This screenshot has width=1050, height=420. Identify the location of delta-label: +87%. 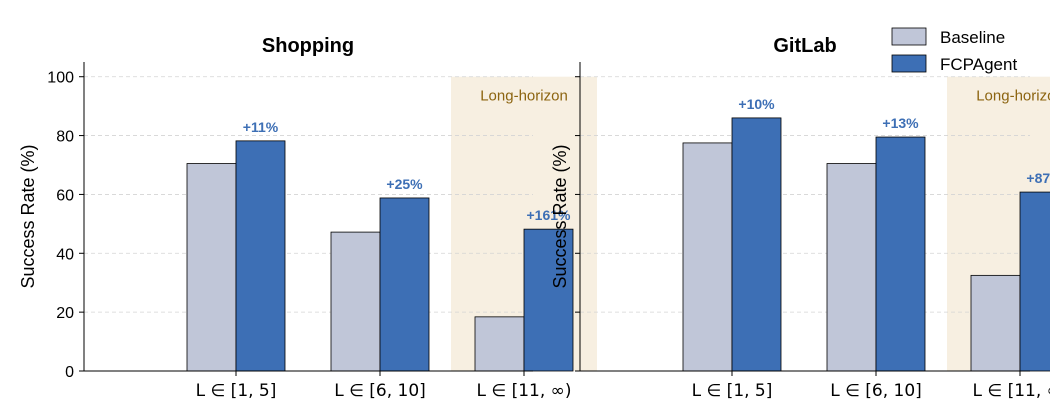
(1038, 178).